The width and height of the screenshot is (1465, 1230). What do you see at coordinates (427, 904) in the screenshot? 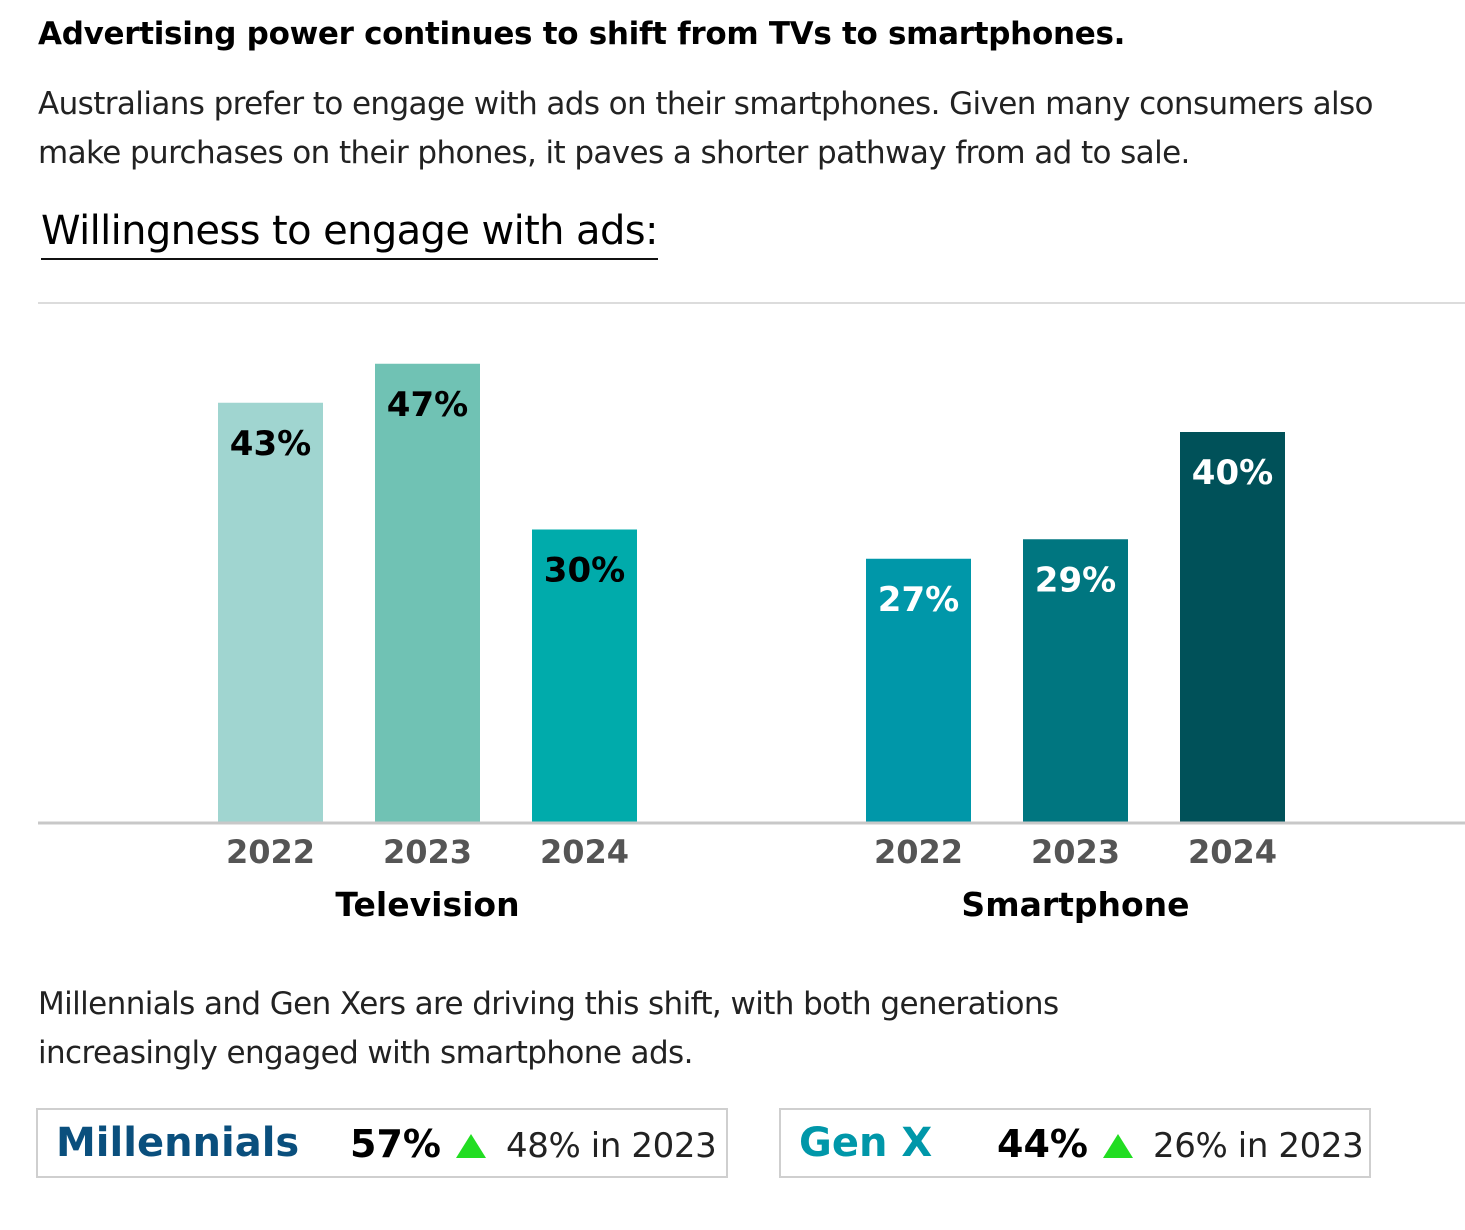
I see `group-label: Television` at bounding box center [427, 904].